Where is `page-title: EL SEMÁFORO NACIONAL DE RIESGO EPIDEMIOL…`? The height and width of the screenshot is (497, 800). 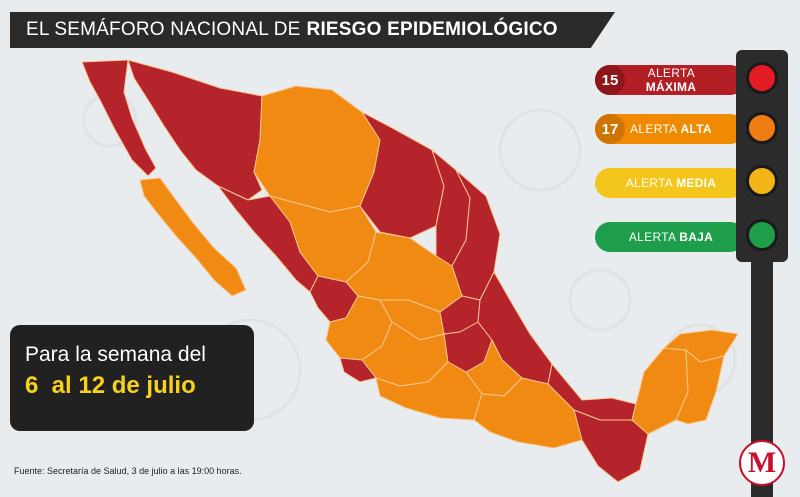
page-title: EL SEMÁFORO NACIONAL DE RIESGO EPIDEMIOL… is located at coordinates (312, 30).